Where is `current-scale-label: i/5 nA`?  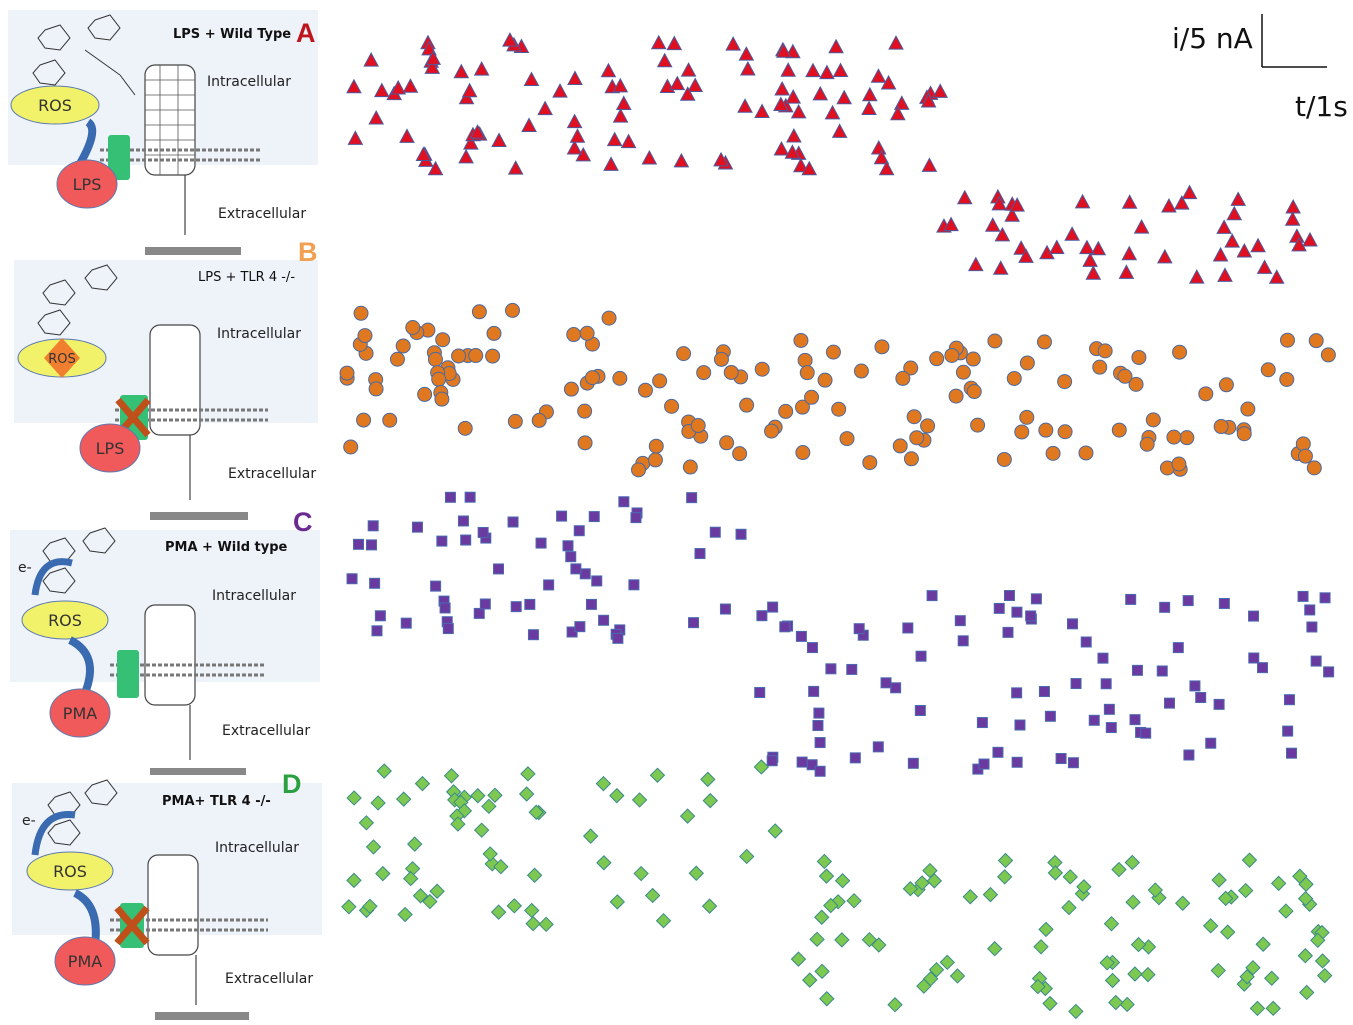
current-scale-label: i/5 nA is located at coordinates (1212, 38).